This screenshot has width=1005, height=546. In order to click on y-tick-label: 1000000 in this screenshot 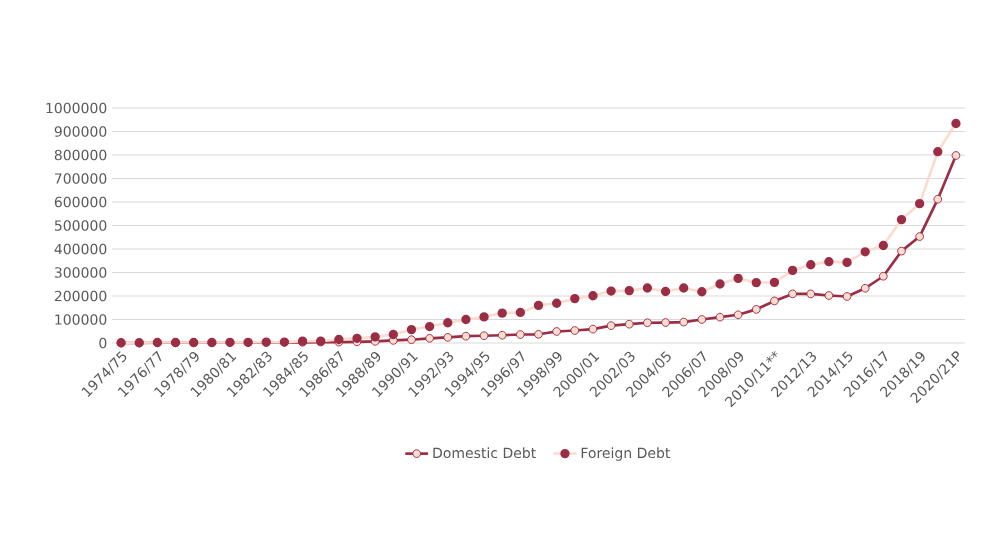, I will do `click(76, 108)`.